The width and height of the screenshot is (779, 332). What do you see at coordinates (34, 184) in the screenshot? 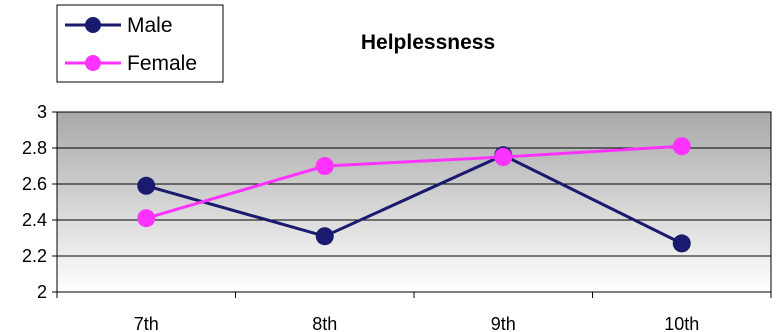
I see `y-tick-label: 2.6` at bounding box center [34, 184].